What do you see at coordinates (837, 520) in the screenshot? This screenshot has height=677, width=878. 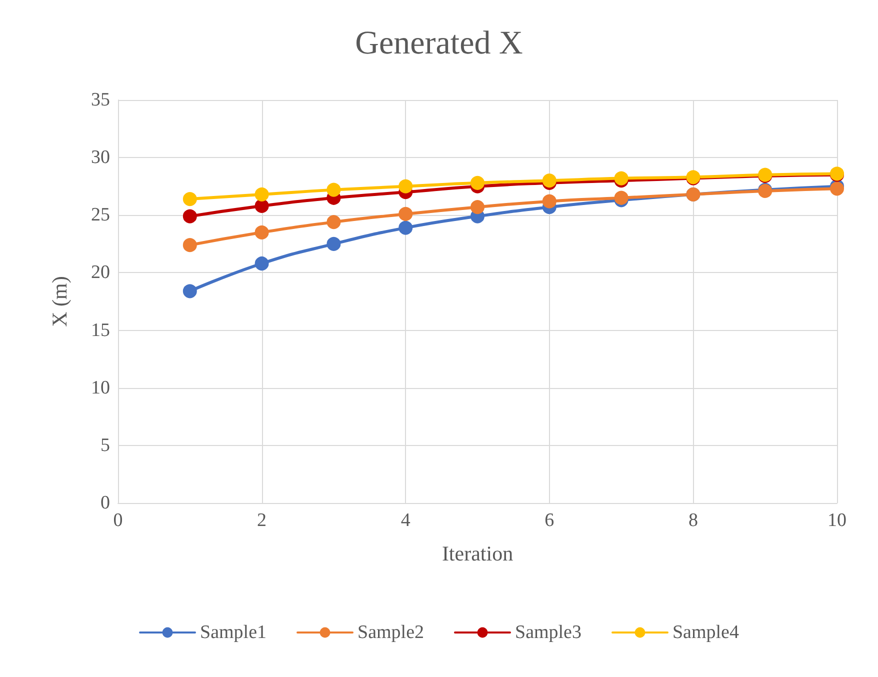 I see `x-tick-label: 10` at bounding box center [837, 520].